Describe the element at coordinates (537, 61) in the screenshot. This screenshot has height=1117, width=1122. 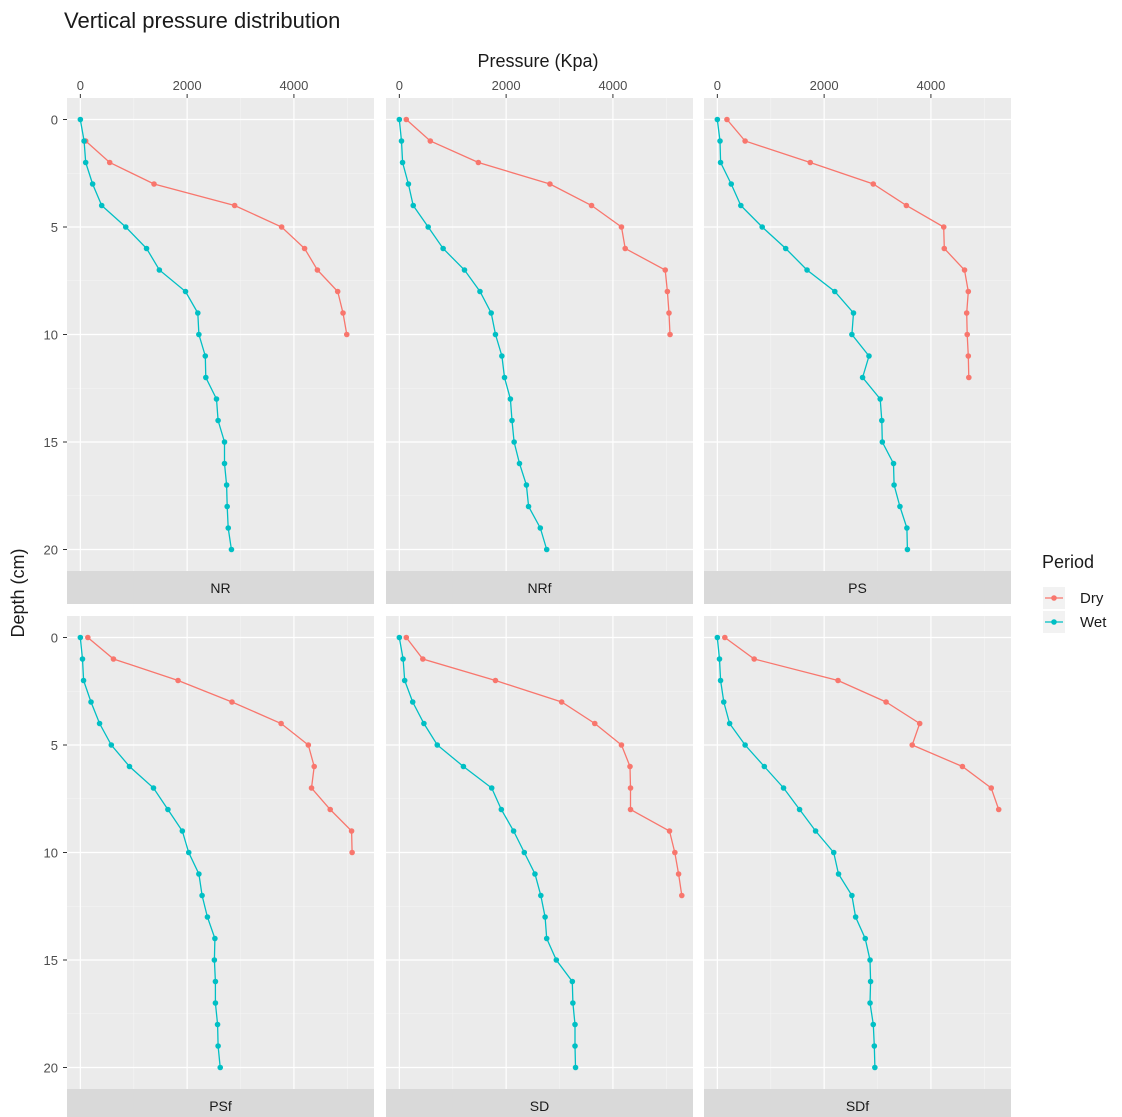
I see `x-axis-title: Pressure (Kpa)` at that location.